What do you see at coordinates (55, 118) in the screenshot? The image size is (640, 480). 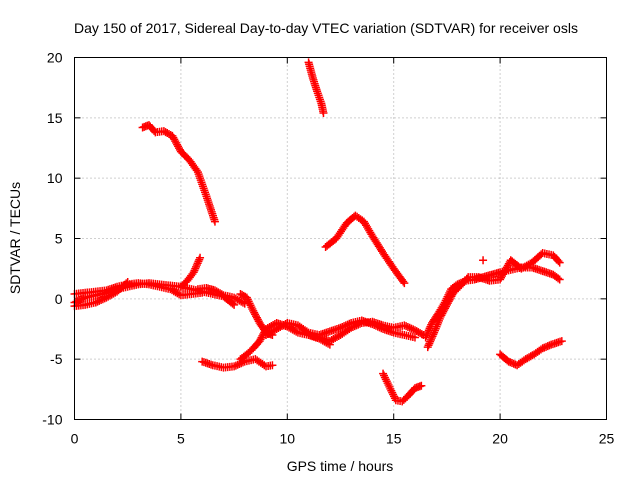 I see `y-tick-label: 15` at bounding box center [55, 118].